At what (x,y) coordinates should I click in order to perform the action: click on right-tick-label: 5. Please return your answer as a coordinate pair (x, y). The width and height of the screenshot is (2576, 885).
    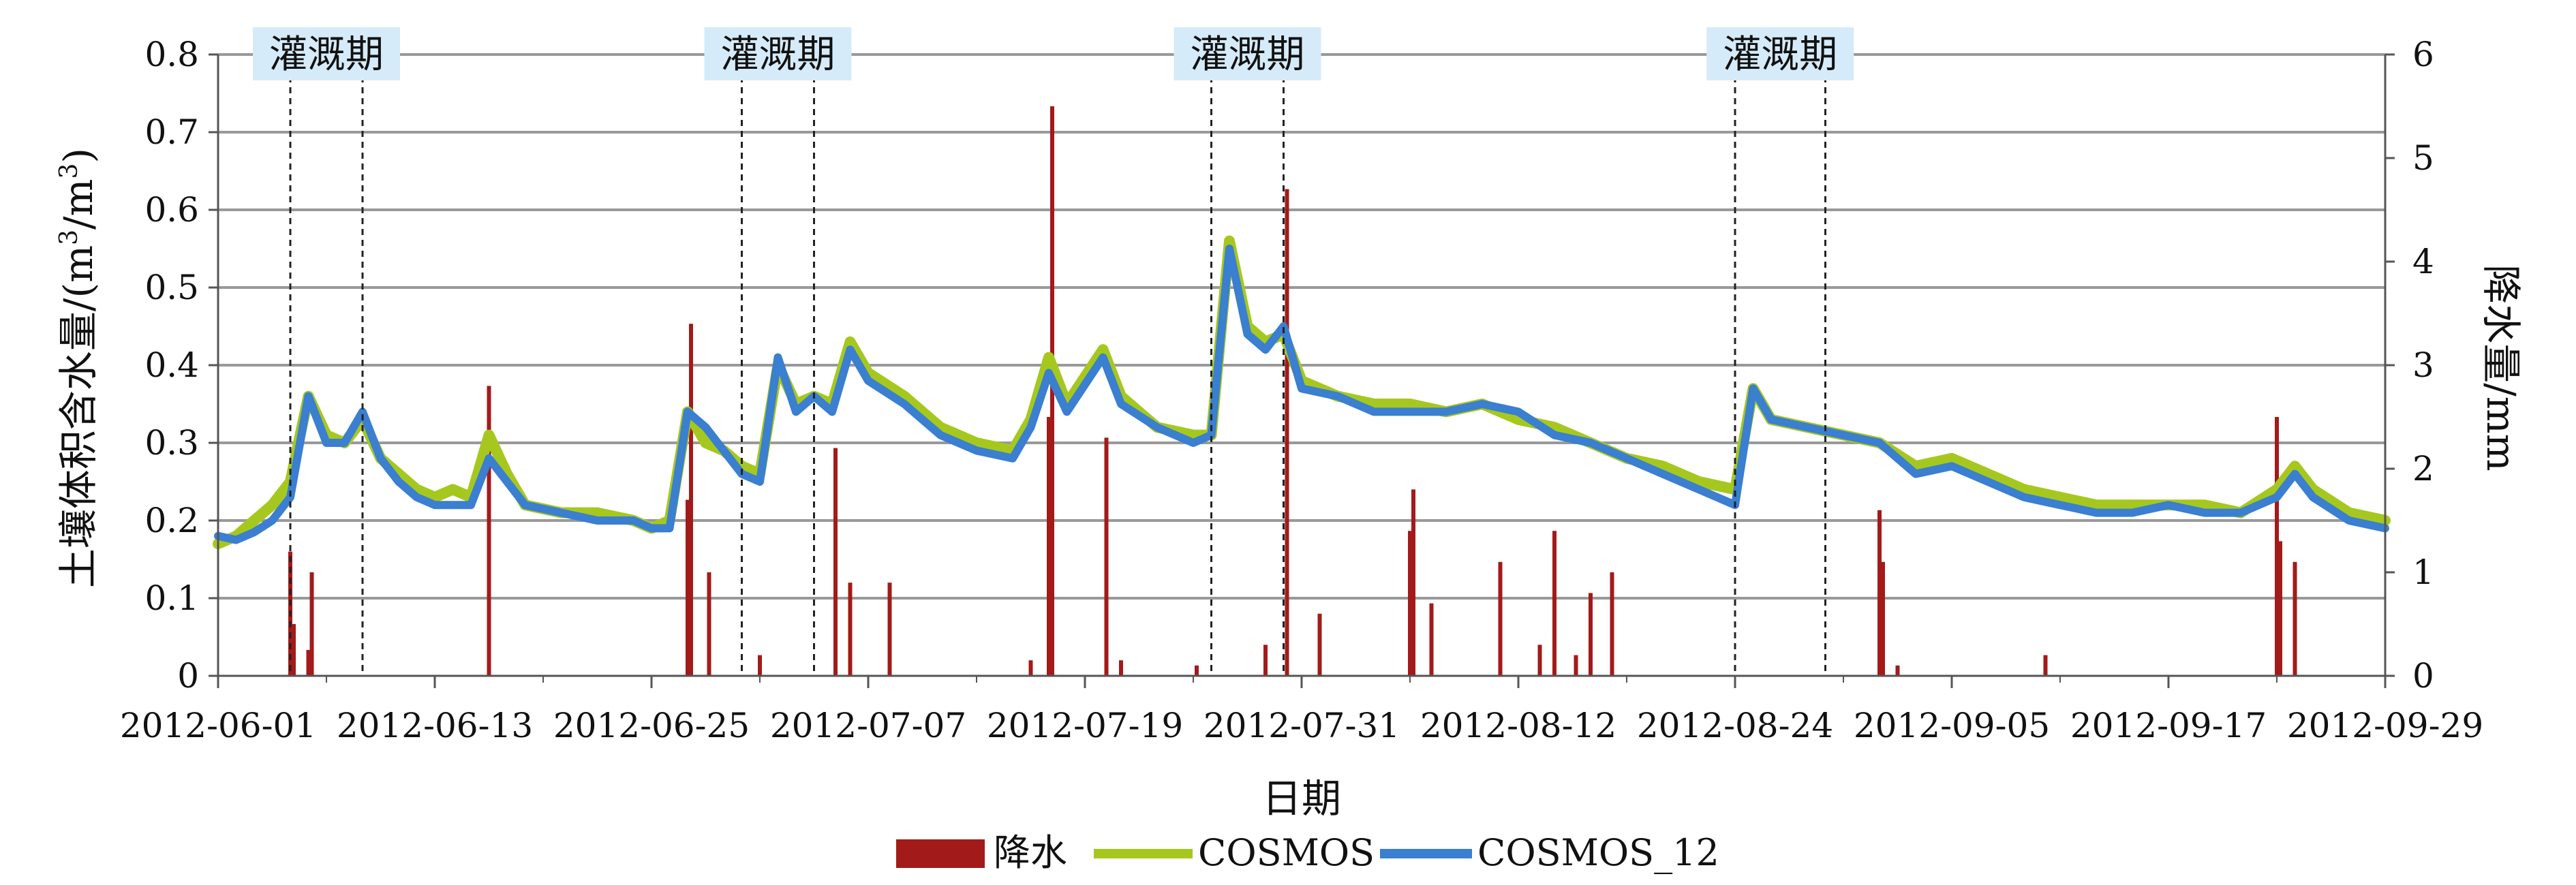
    Looking at the image, I should click on (2423, 158).